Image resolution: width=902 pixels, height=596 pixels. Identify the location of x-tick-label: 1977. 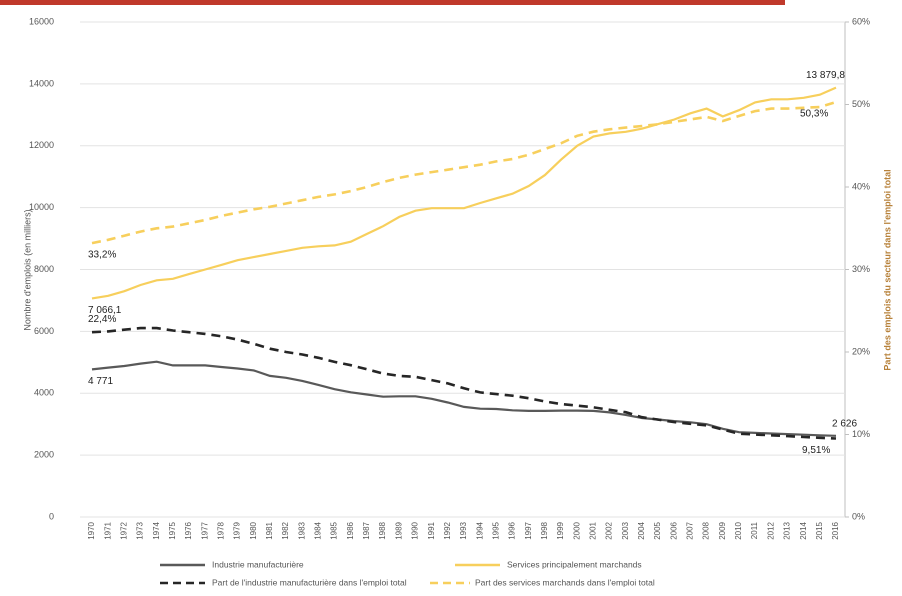
(204, 530).